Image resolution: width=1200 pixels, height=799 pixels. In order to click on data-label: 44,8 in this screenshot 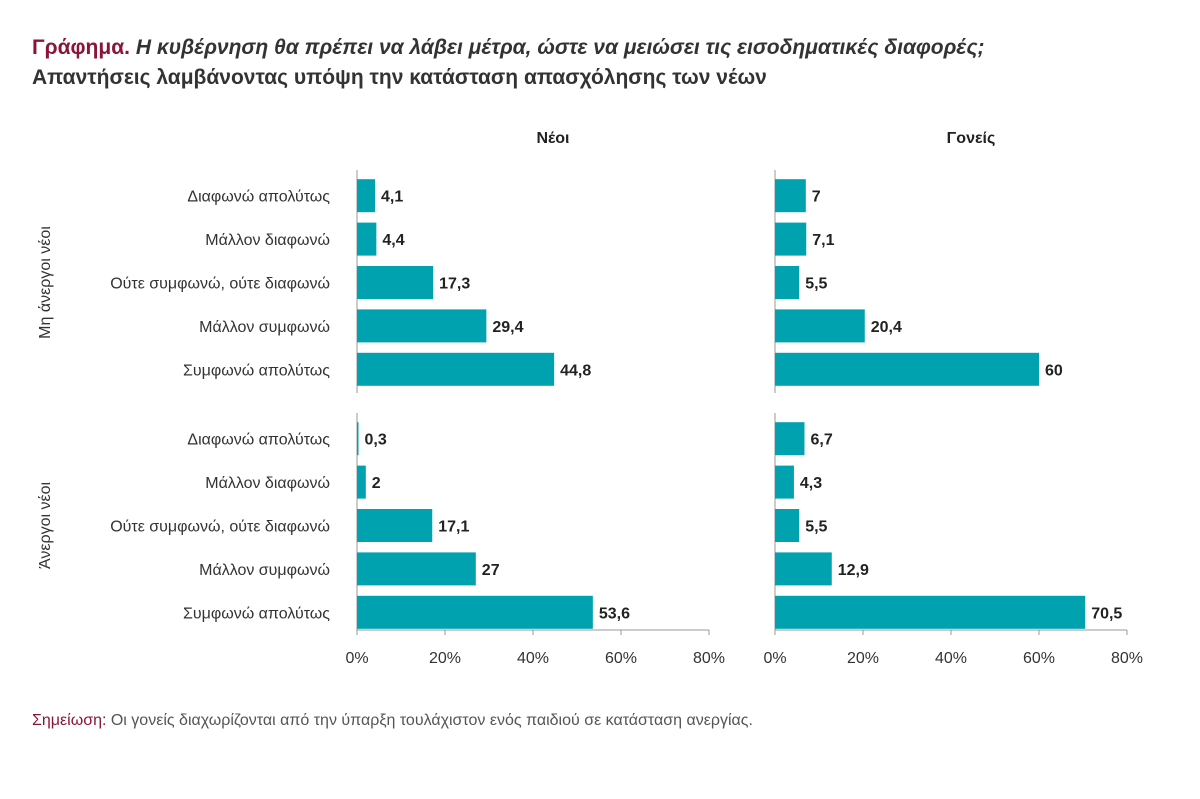, I will do `click(575, 370)`.